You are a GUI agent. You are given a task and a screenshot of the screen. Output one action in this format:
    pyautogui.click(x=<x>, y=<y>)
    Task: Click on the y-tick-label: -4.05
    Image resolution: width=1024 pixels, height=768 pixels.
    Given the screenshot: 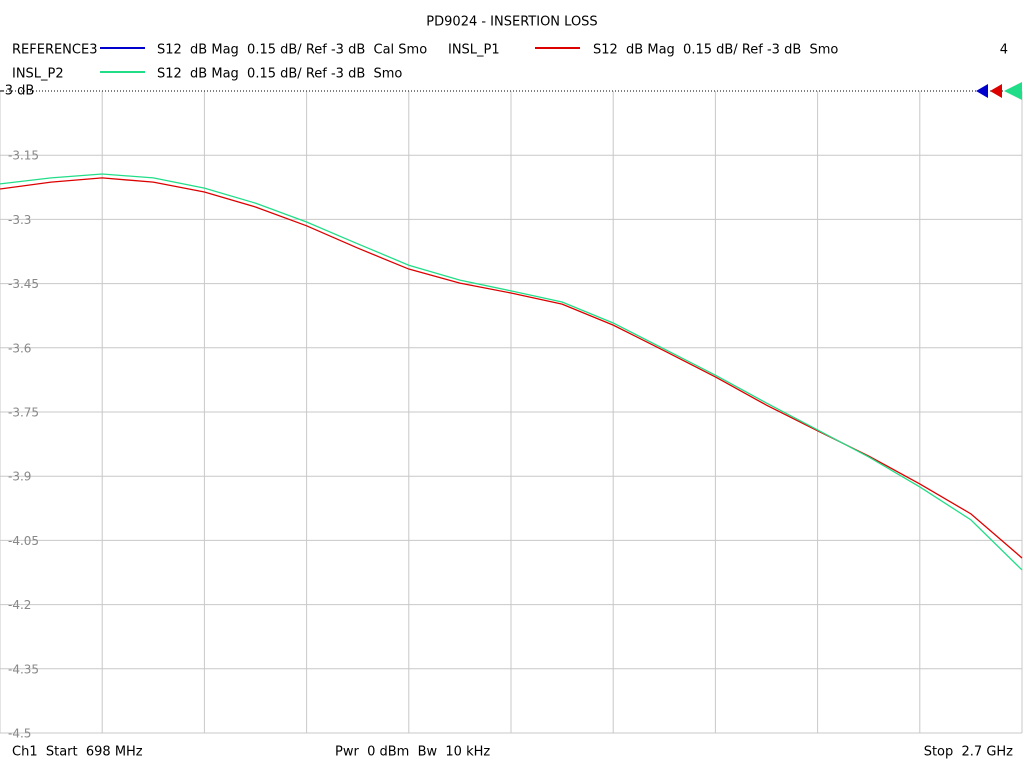 What is the action you would take?
    pyautogui.click(x=23, y=541)
    